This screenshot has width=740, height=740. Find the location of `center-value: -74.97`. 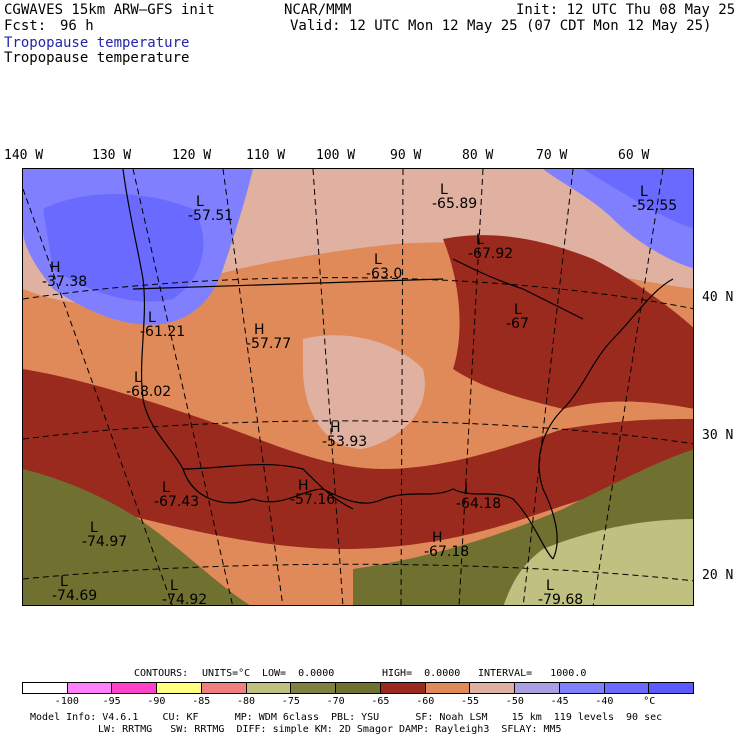

center-value: -74.97 is located at coordinates (105, 542).